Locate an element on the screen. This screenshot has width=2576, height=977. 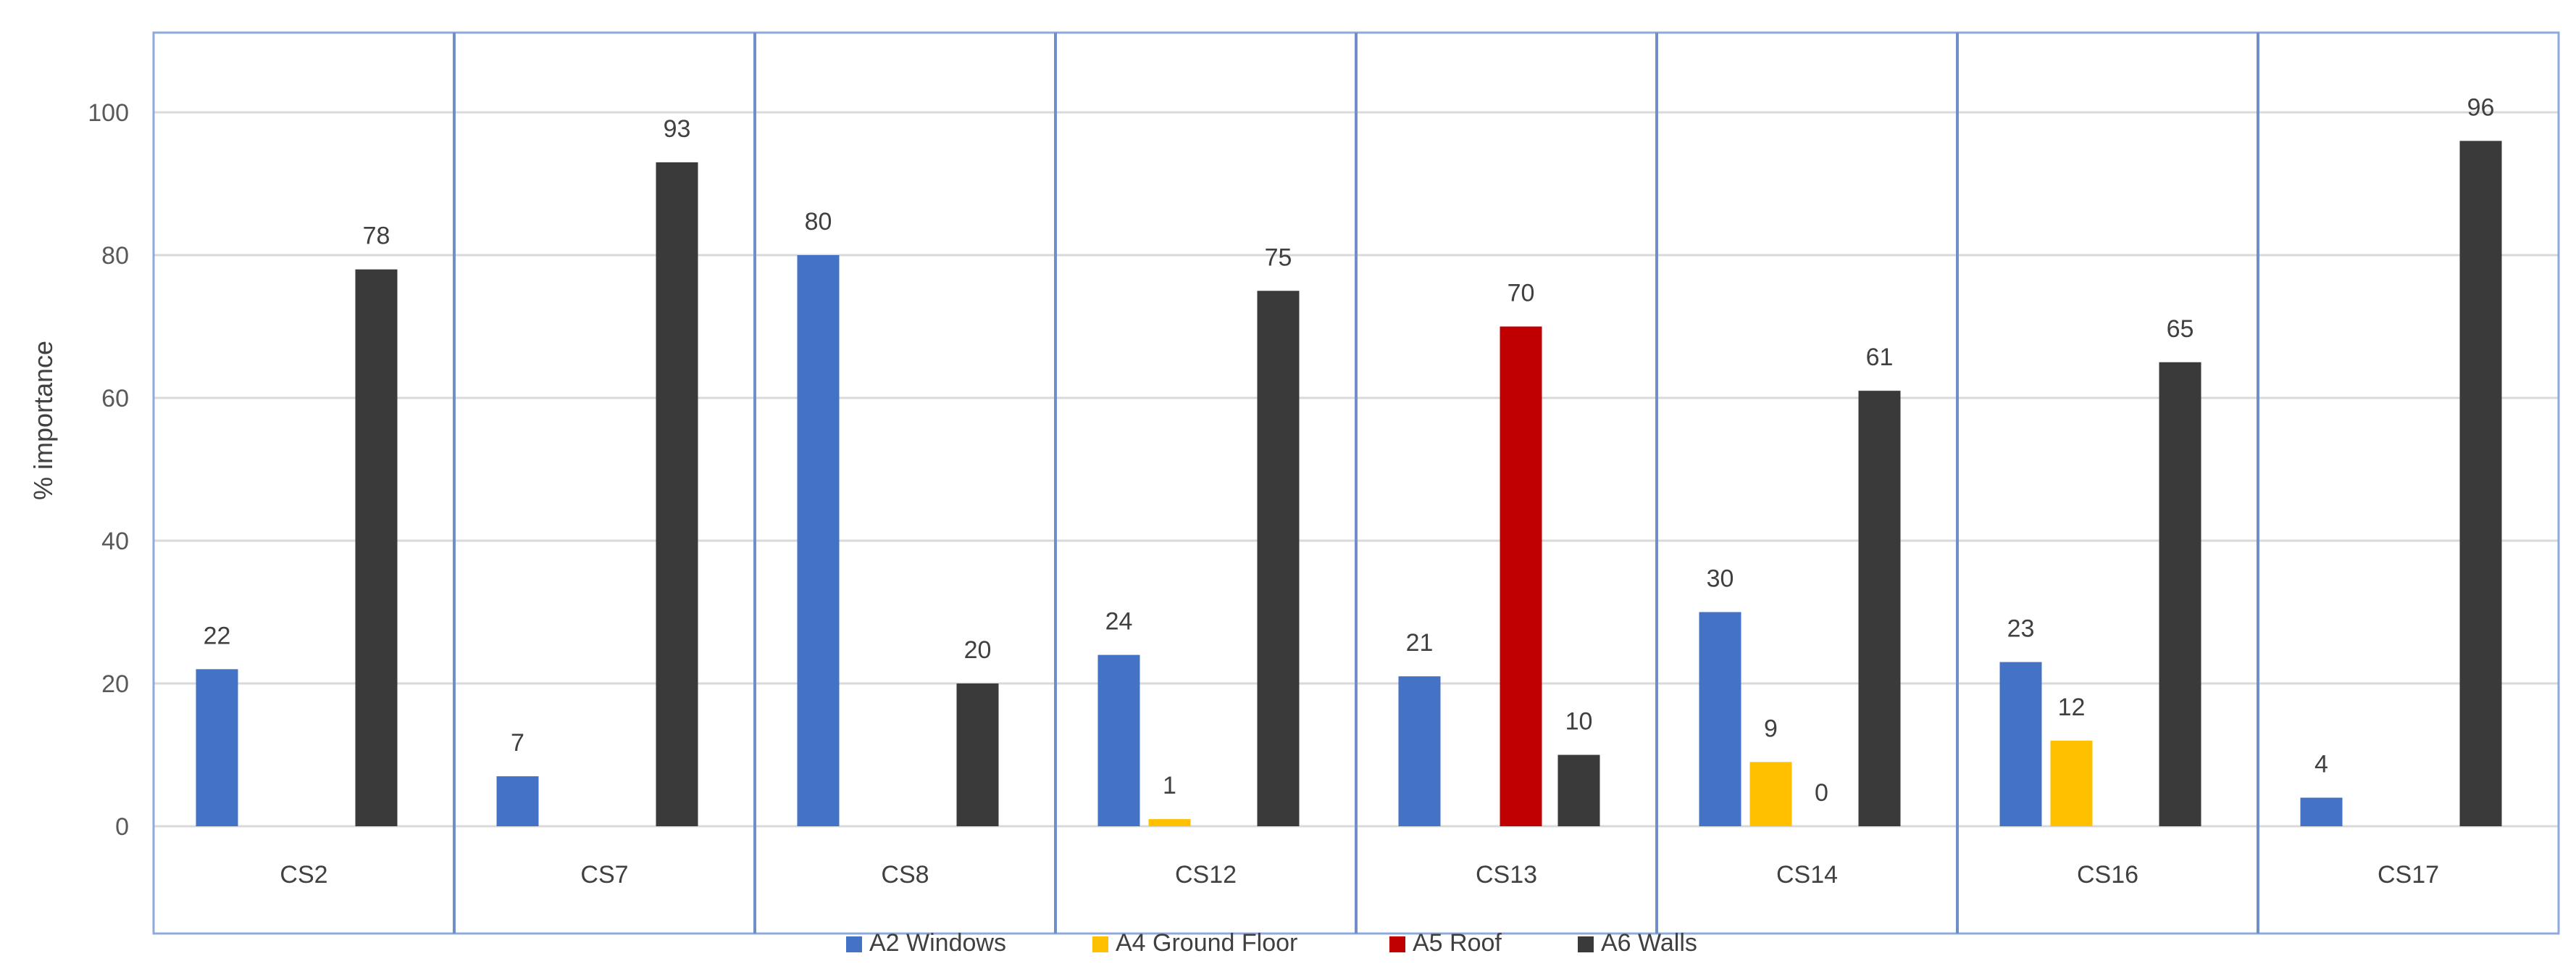
data-label: 96 is located at coordinates (2481, 107).